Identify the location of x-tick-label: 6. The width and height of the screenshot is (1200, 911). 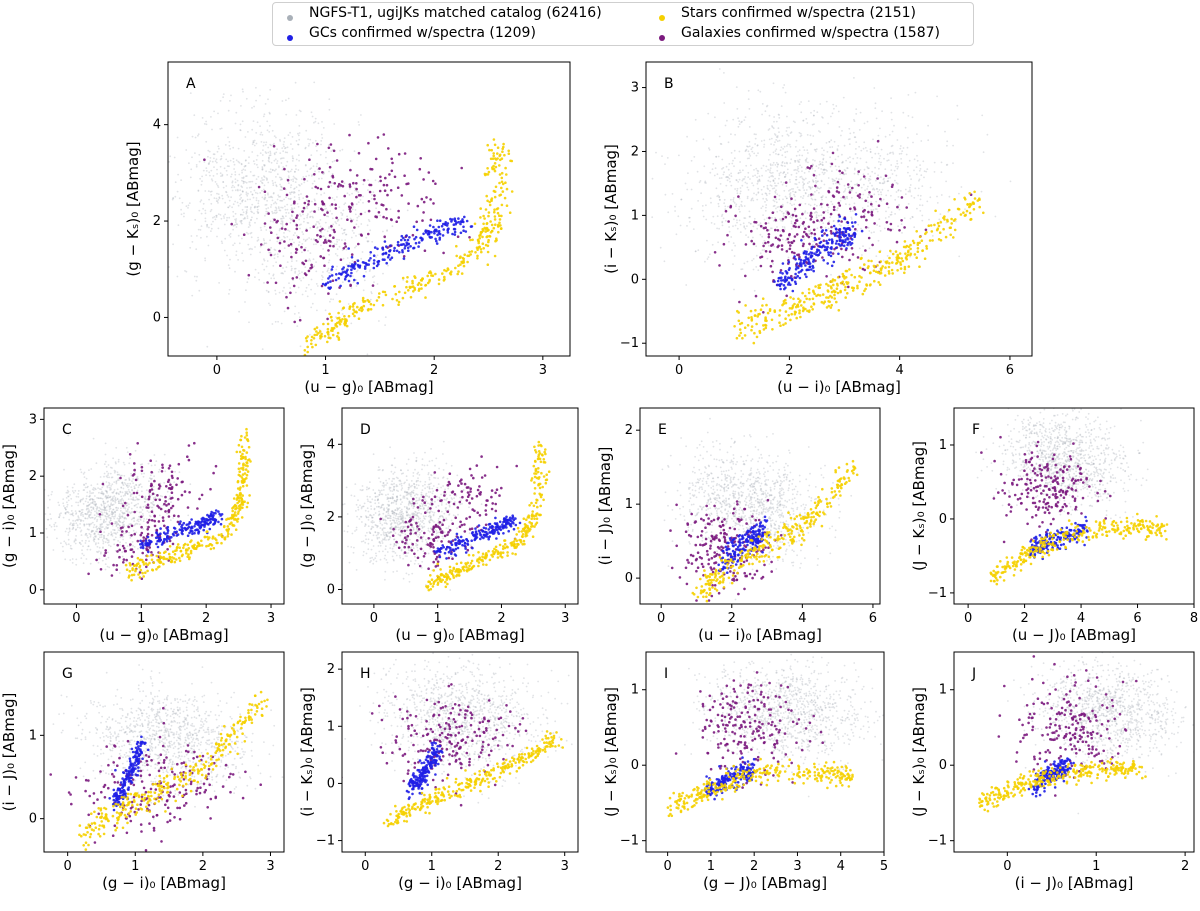
(1010, 370).